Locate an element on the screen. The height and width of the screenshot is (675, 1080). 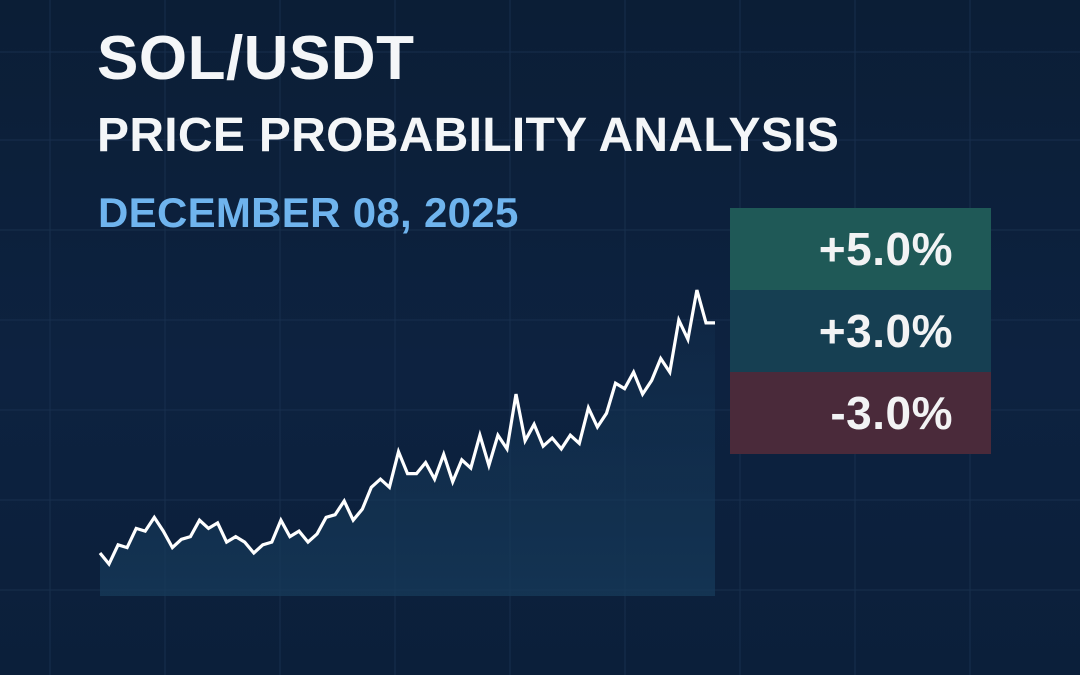
probability-levels: +5.0% +3.0% -3.0% is located at coordinates (860, 331).